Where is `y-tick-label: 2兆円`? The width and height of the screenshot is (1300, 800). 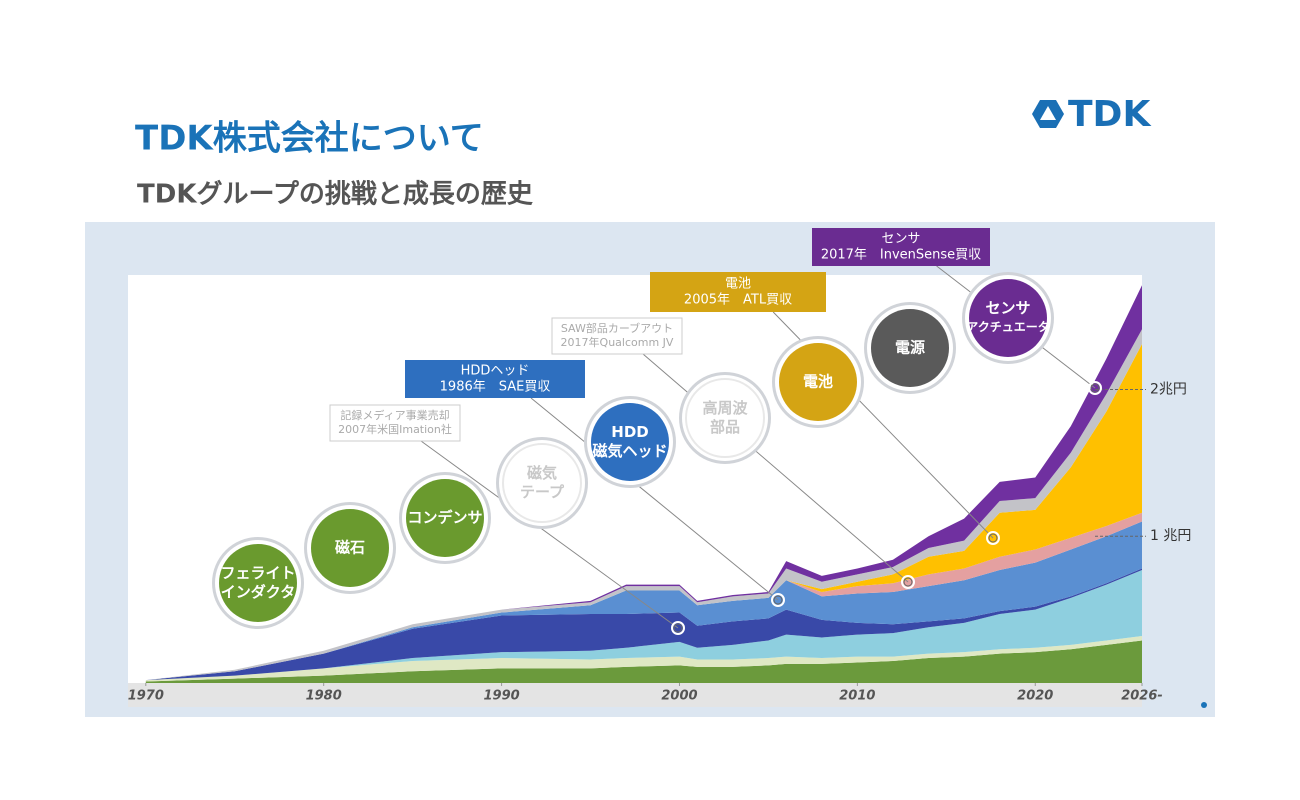 y-tick-label: 2兆円 is located at coordinates (1168, 389).